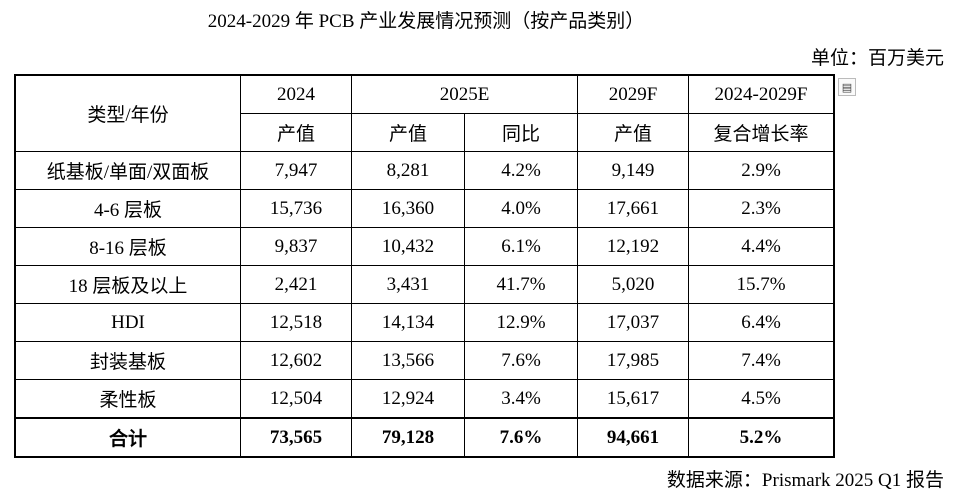 The width and height of the screenshot is (962, 492). I want to click on cell-cagr: 15.7%, so click(761, 284).